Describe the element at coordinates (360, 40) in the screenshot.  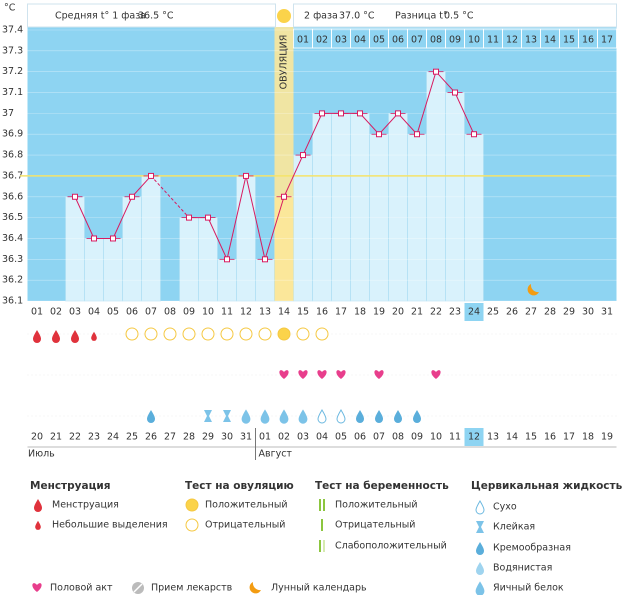
I see `phase2-day: 04` at that location.